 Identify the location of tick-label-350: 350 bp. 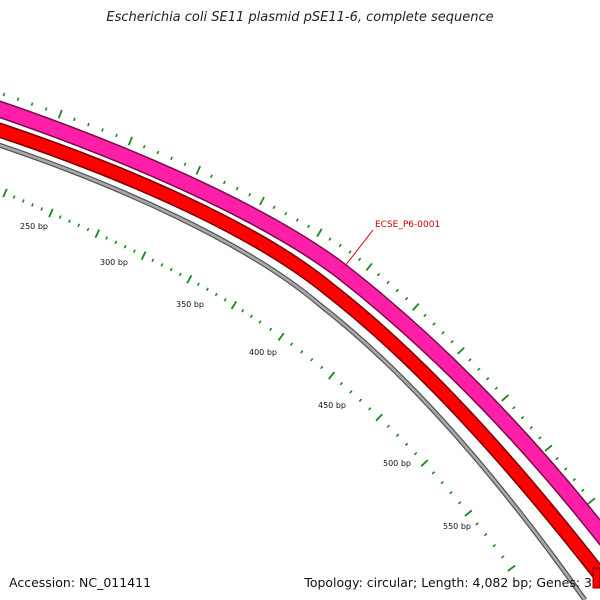
(190, 304).